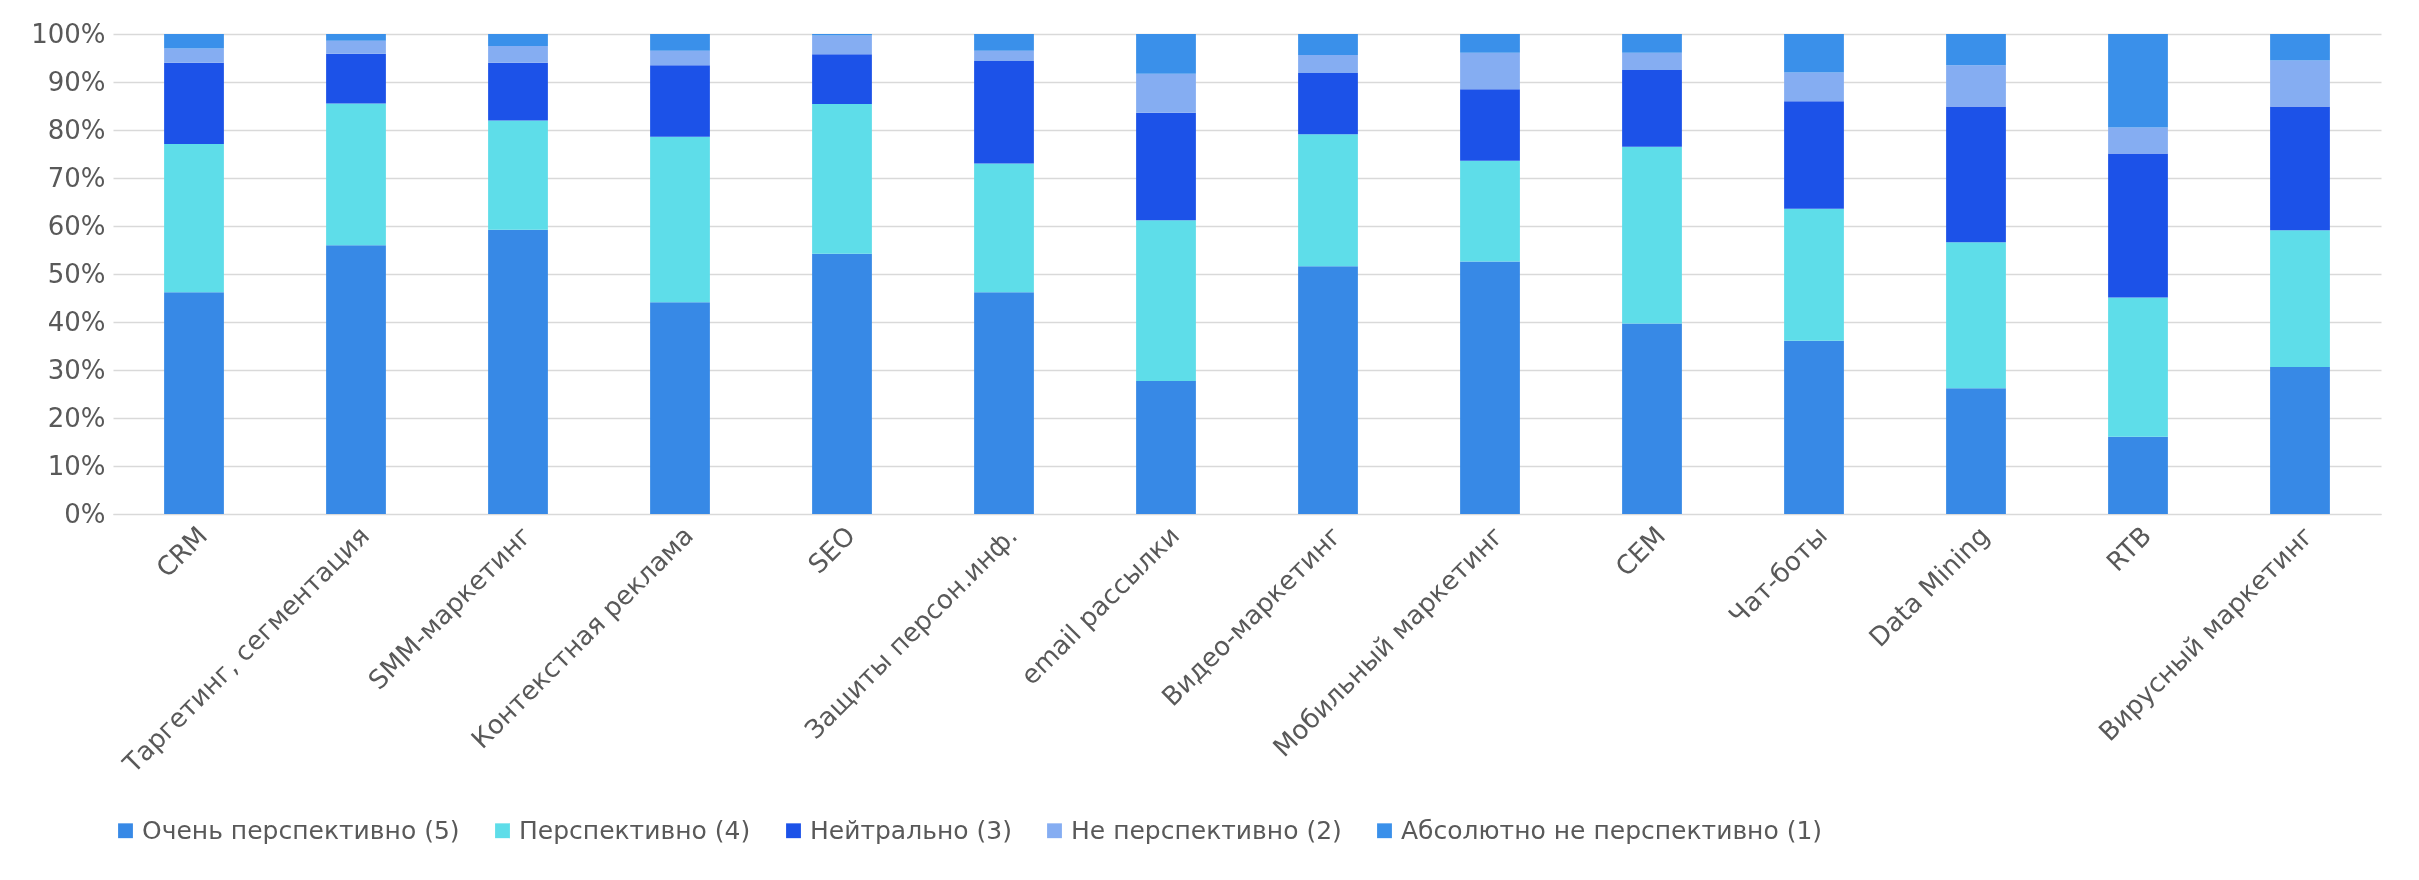 Image resolution: width=2419 pixels, height=880 pixels. Describe the element at coordinates (76, 369) in the screenshot. I see `y-tick-label: 30%` at that location.